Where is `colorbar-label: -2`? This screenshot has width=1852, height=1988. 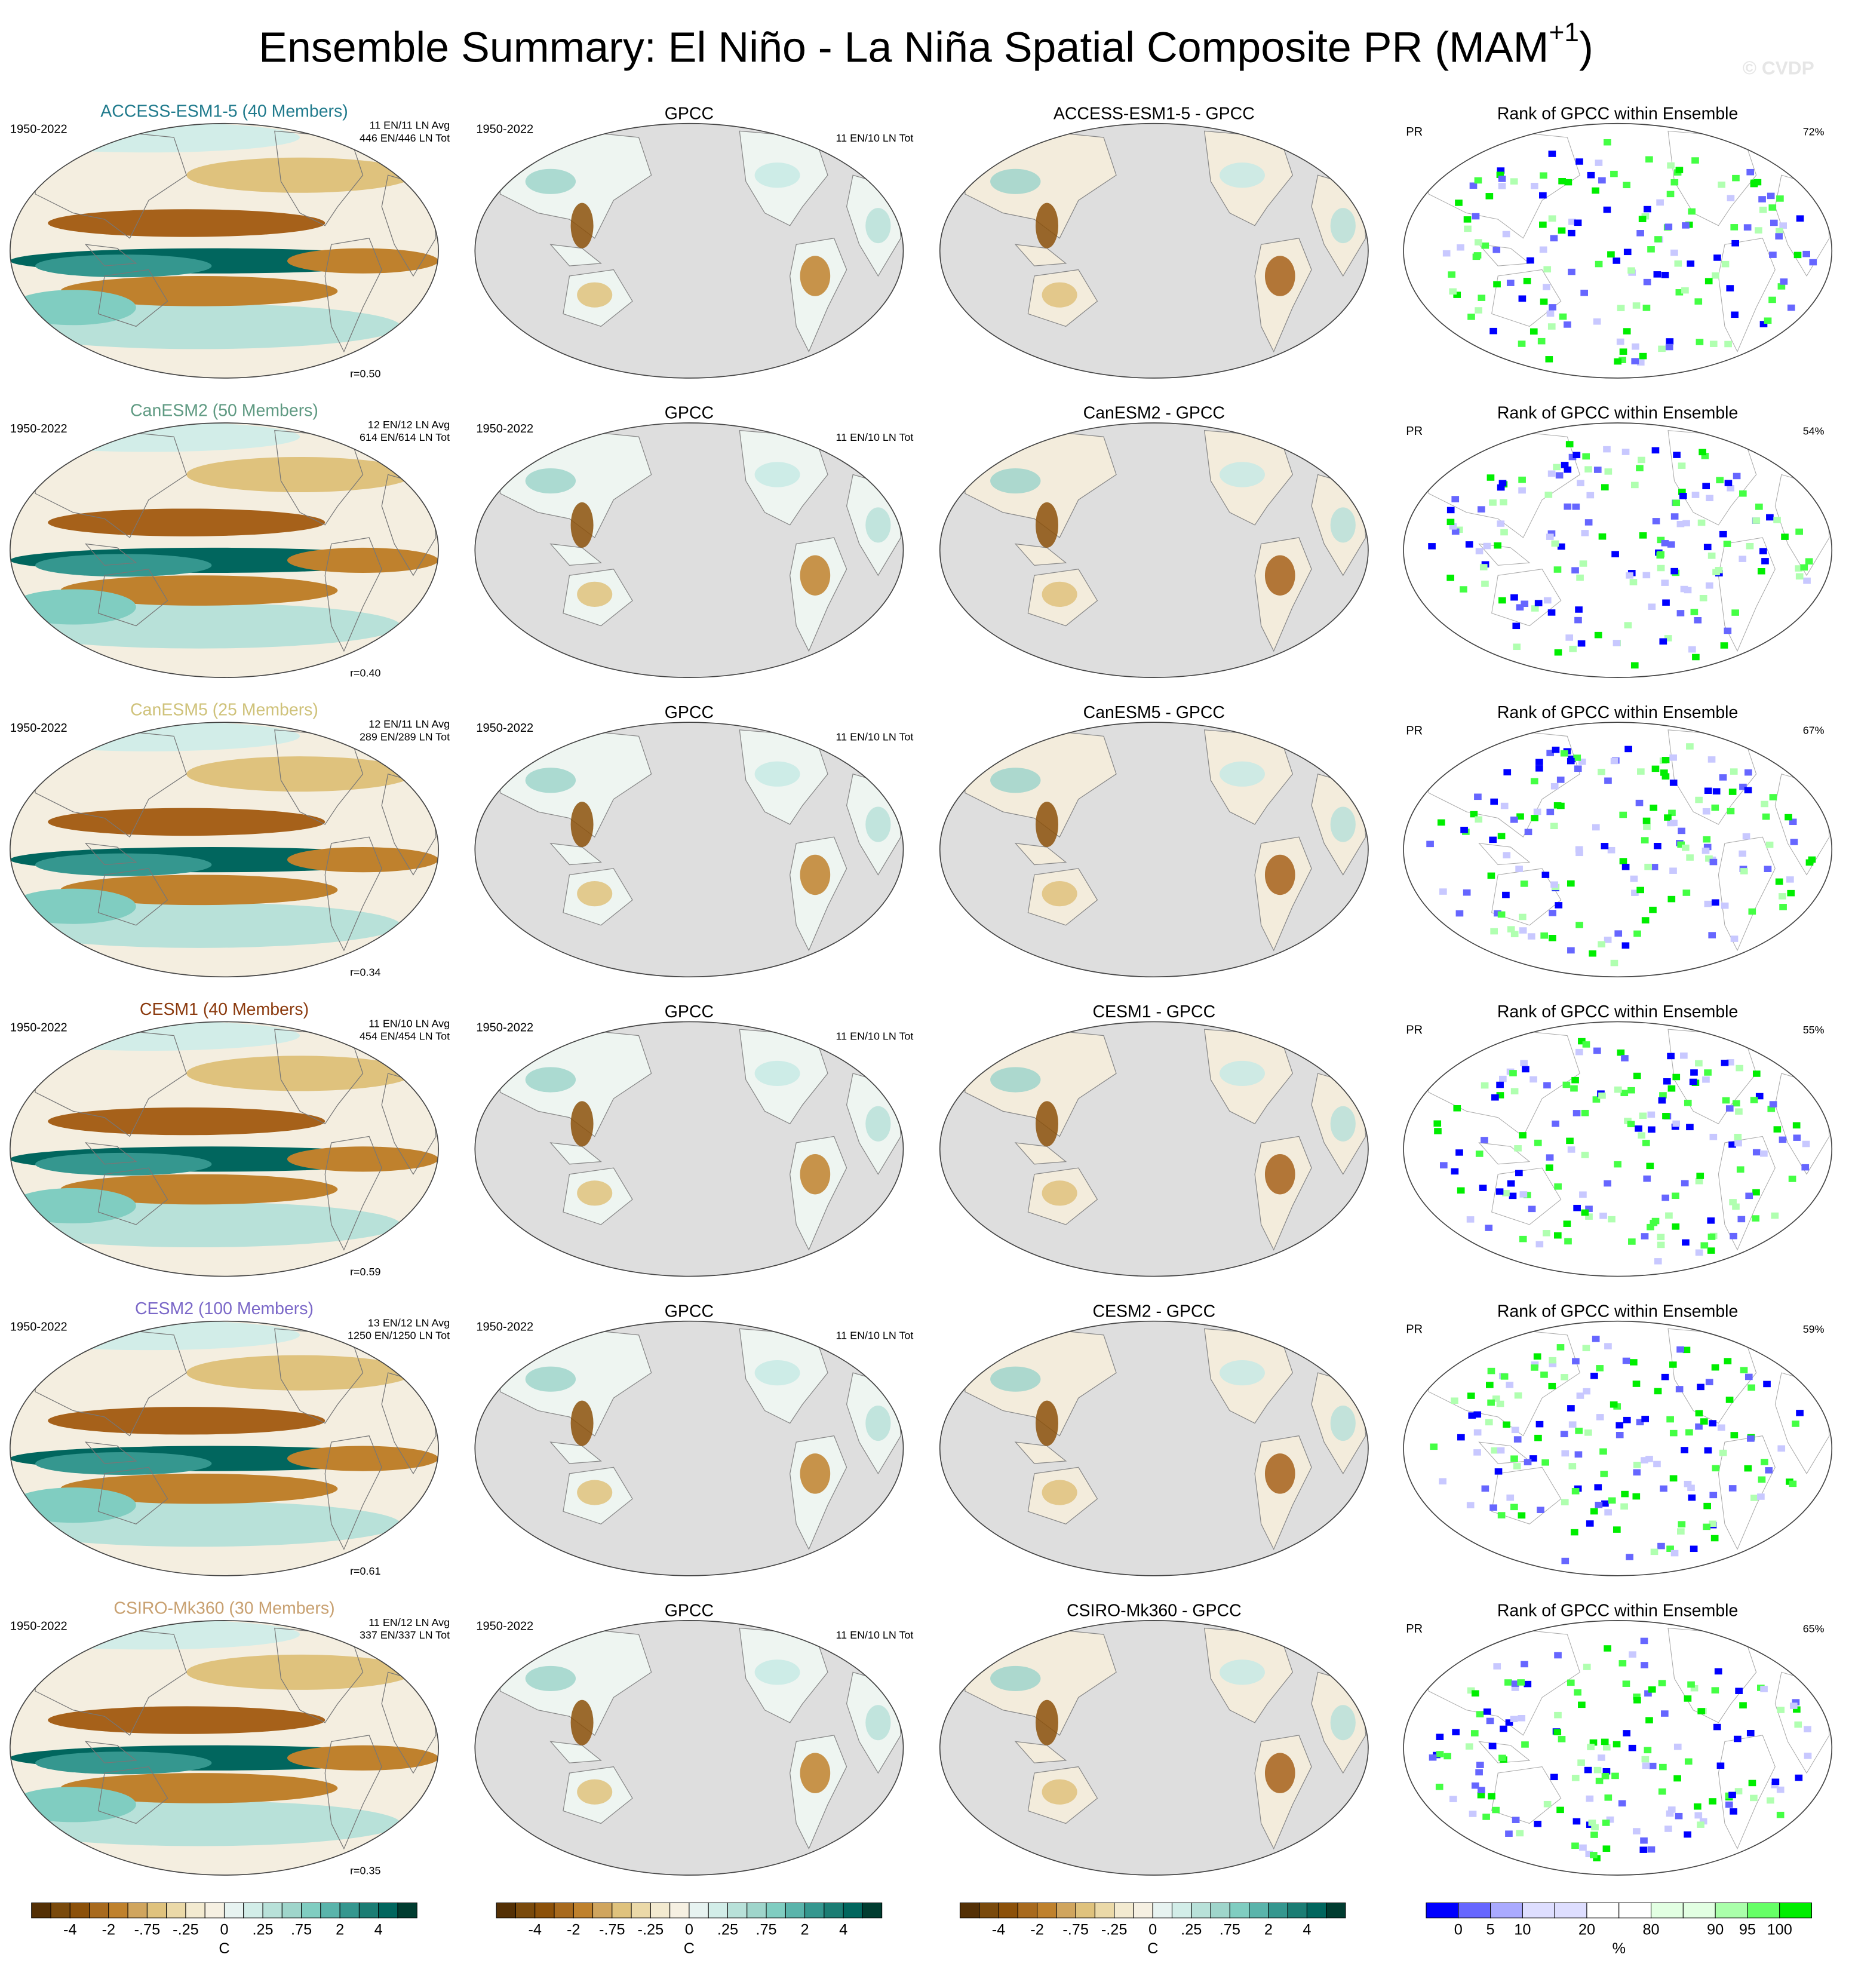 colorbar-label: -2 is located at coordinates (1037, 1930).